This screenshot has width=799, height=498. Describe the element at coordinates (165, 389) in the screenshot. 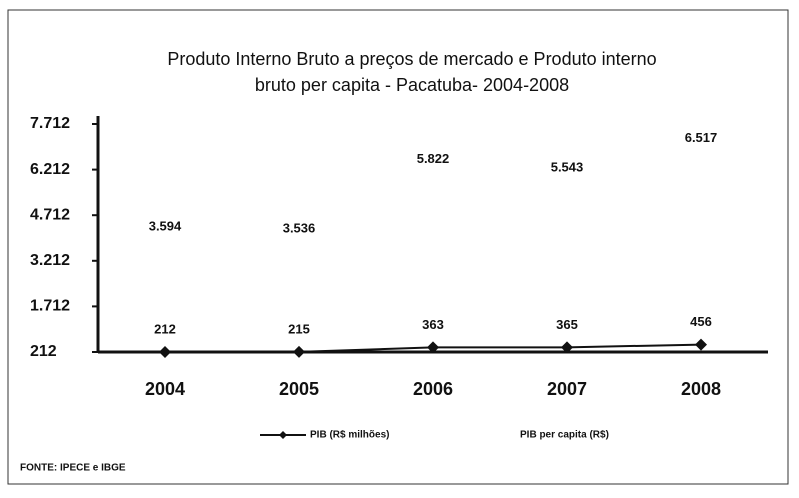

I see `x-tick-label: 2004` at that location.